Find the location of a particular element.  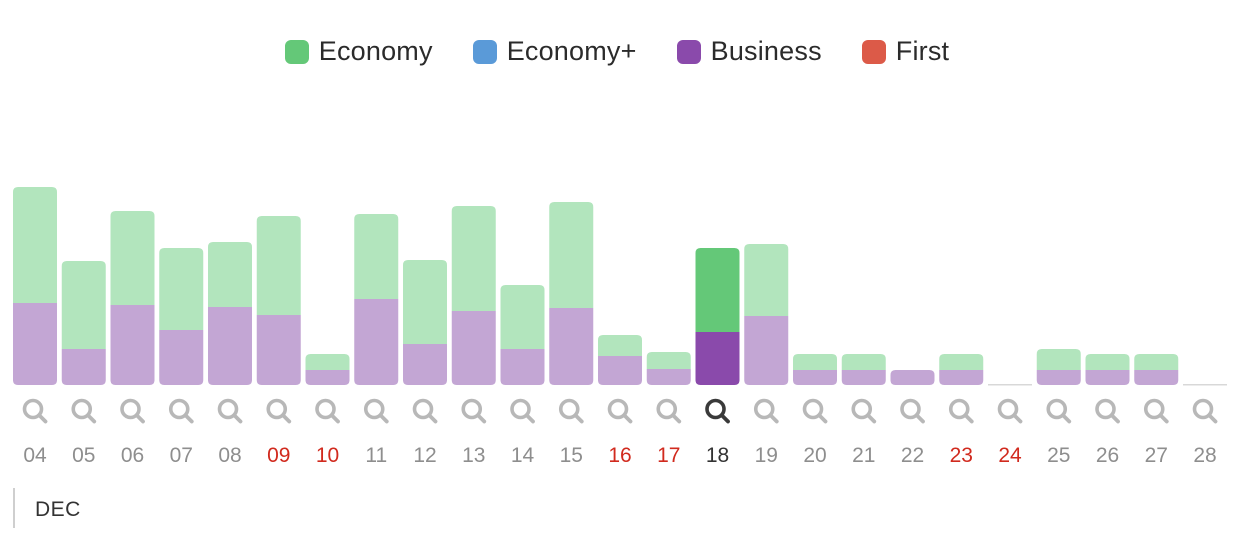

day-label-10: 10 is located at coordinates (327, 455).